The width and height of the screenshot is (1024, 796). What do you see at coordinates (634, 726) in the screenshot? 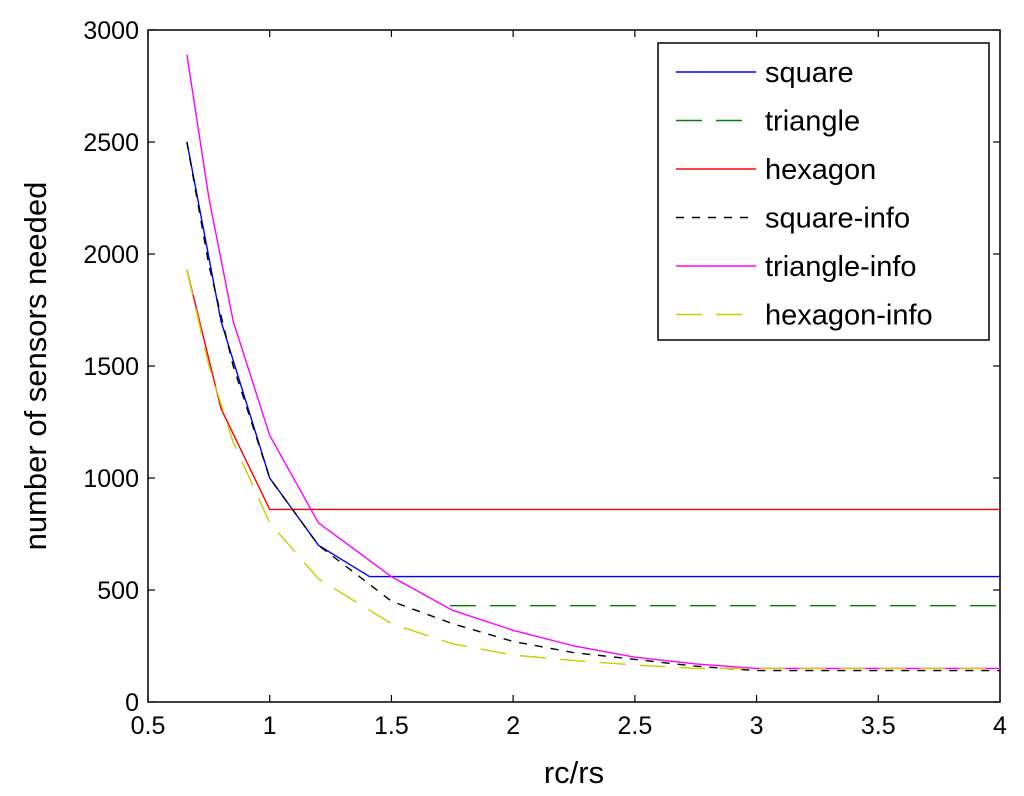
I see `x-tick-label: 2.5` at bounding box center [634, 726].